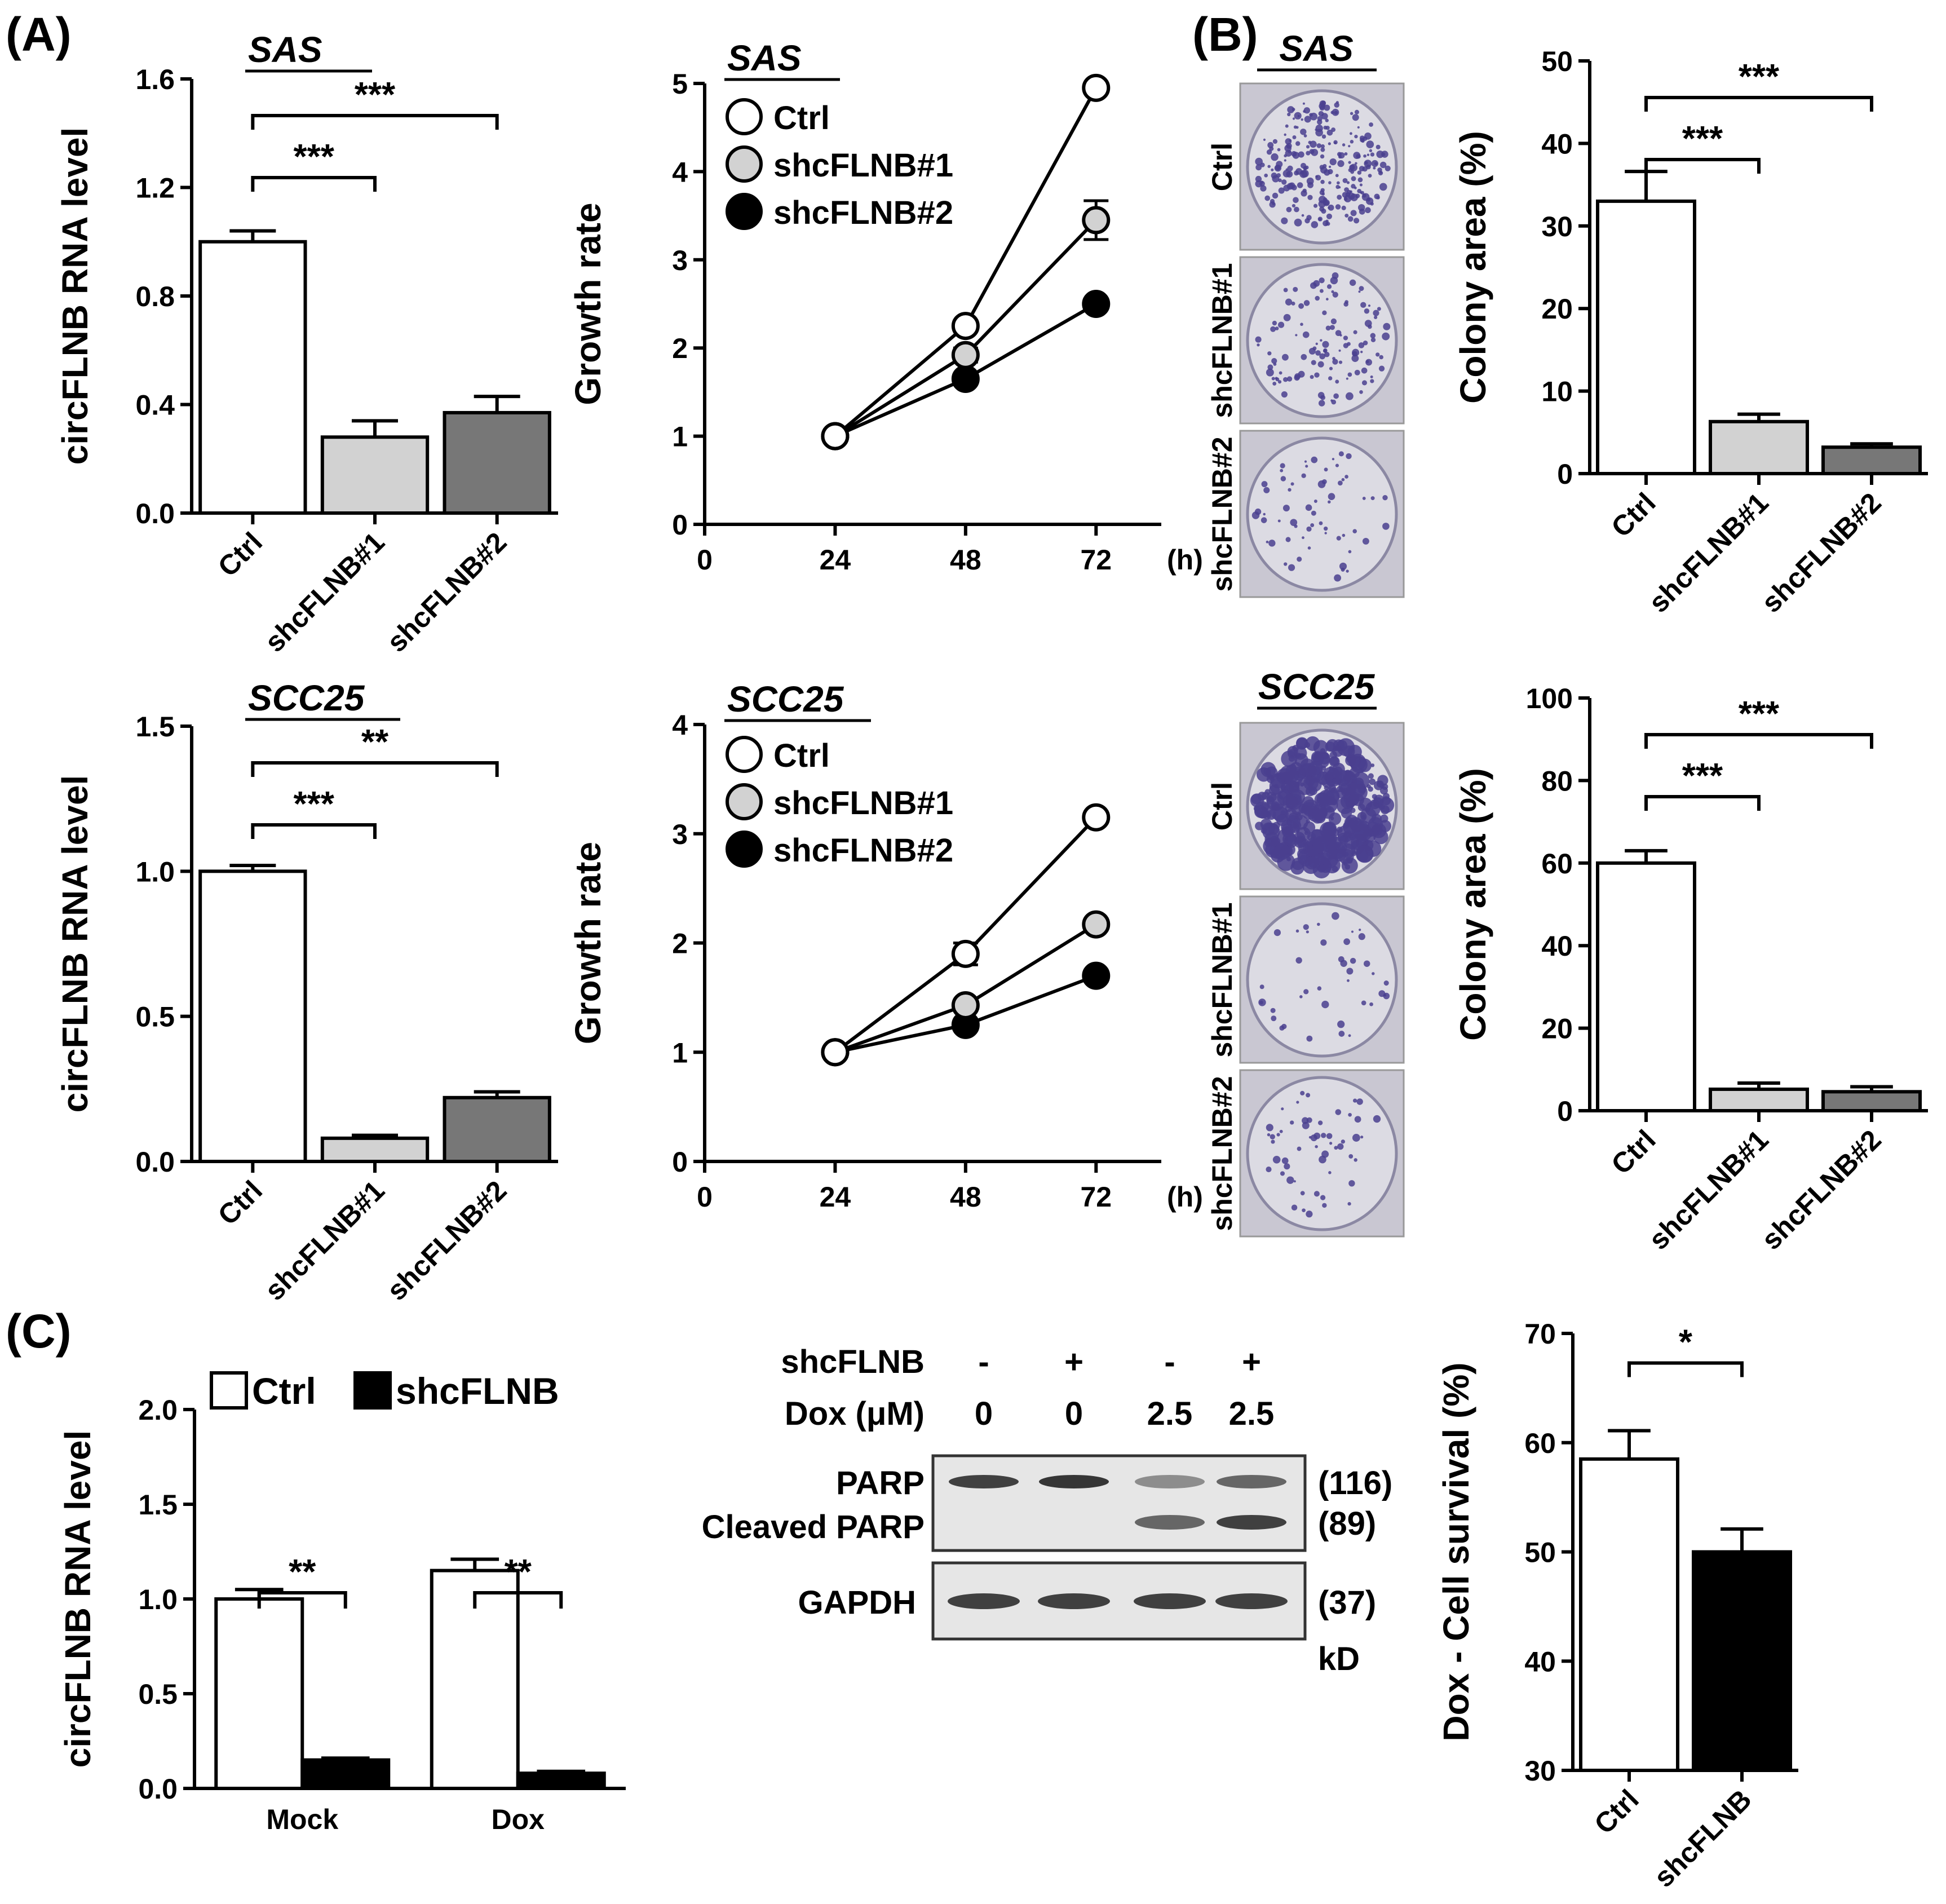 The height and width of the screenshot is (1904, 1946). What do you see at coordinates (705, 1197) in the screenshot?
I see `scc25-growth-x-tick-label: 0` at bounding box center [705, 1197].